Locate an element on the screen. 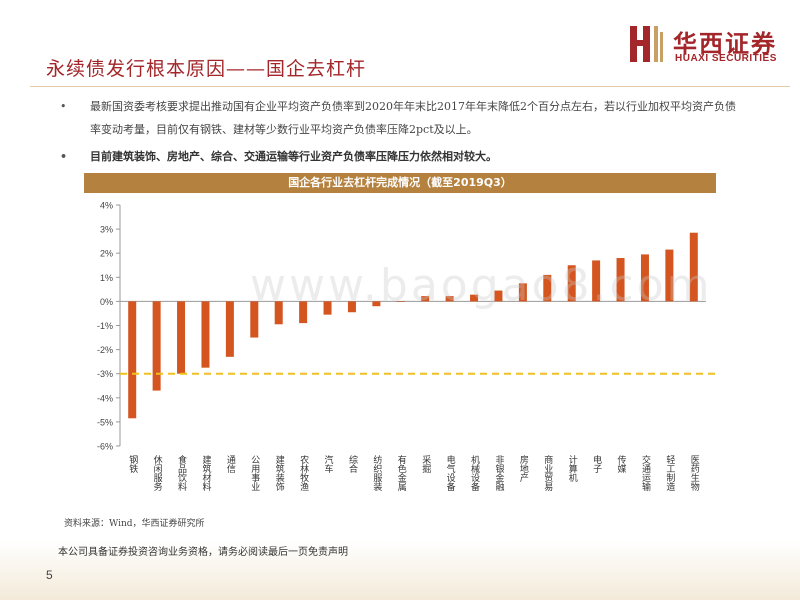 The image size is (800, 600). y-tick-label: -3% is located at coordinates (105, 374).